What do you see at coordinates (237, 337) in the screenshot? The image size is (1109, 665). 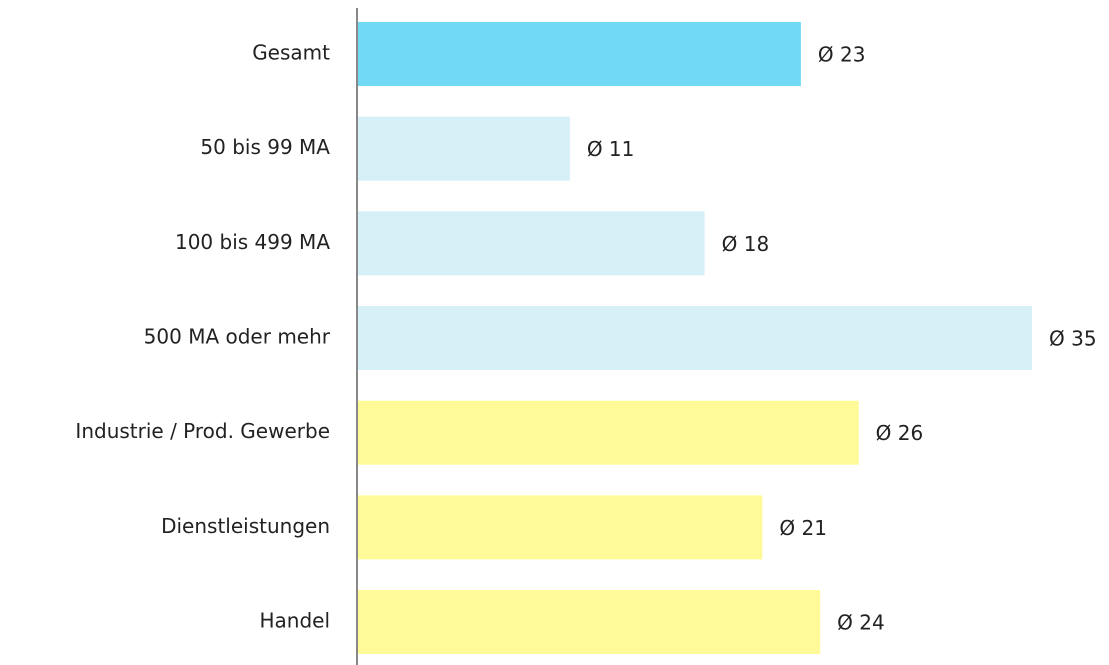 I see `category-label: 500 MA oder mehr` at bounding box center [237, 337].